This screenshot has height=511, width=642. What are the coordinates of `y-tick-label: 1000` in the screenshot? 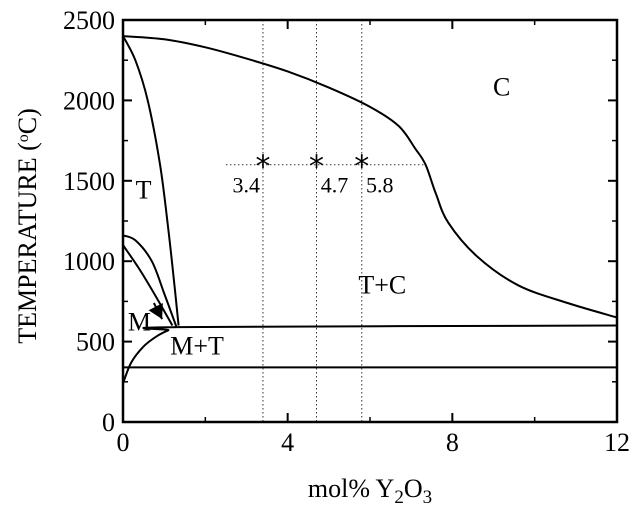 It's located at (89, 261).